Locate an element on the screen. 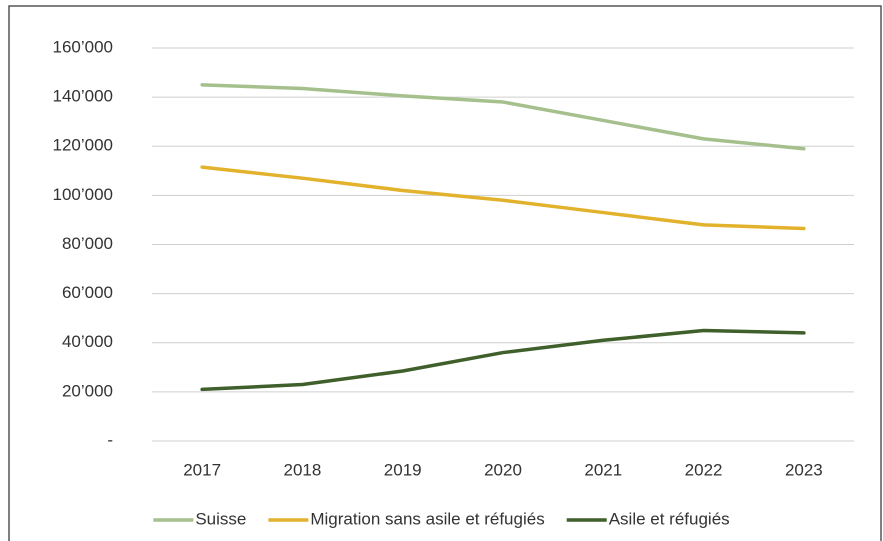  y-tick-label: 100’000 is located at coordinates (82, 194).